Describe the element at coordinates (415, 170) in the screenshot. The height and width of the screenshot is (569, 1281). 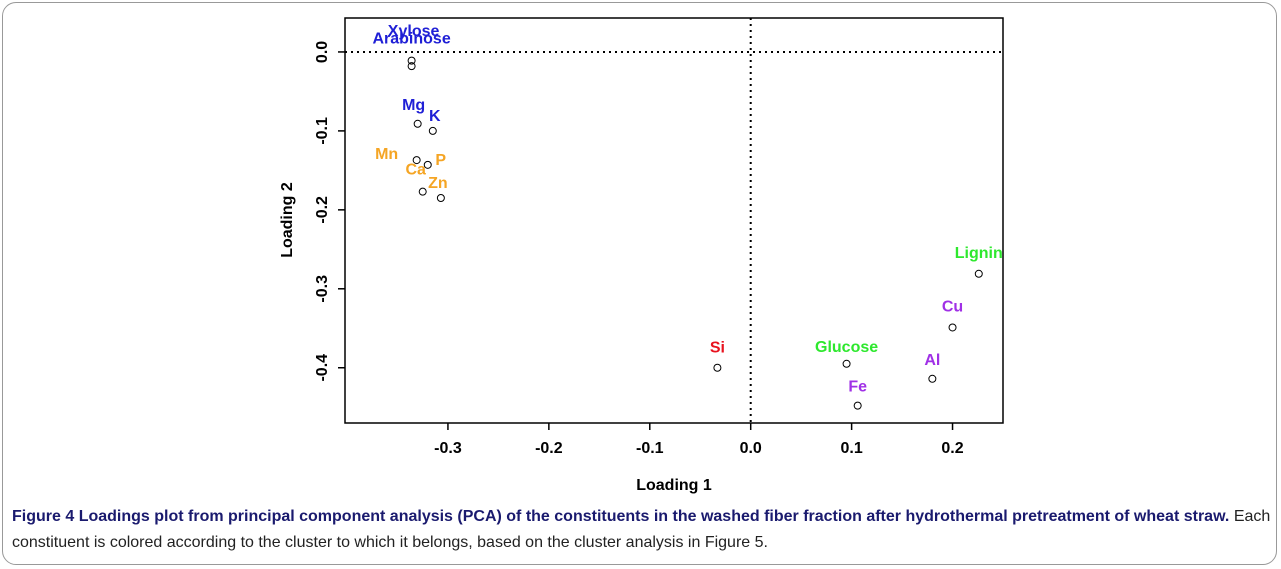
I see `point-label: Ca` at that location.